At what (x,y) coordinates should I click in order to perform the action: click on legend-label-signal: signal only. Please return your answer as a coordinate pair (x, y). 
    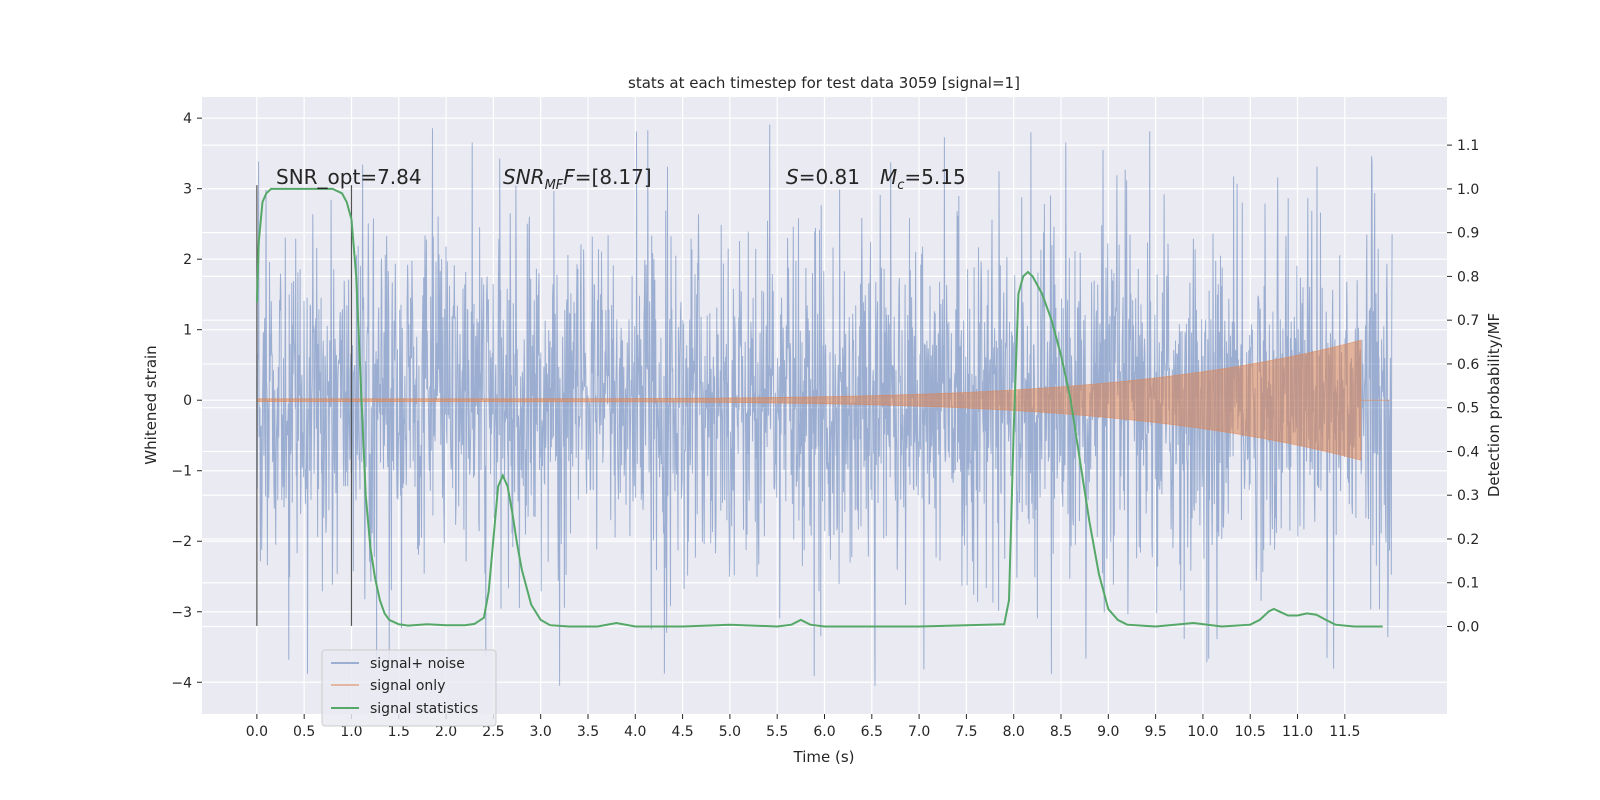
    Looking at the image, I should click on (407, 686).